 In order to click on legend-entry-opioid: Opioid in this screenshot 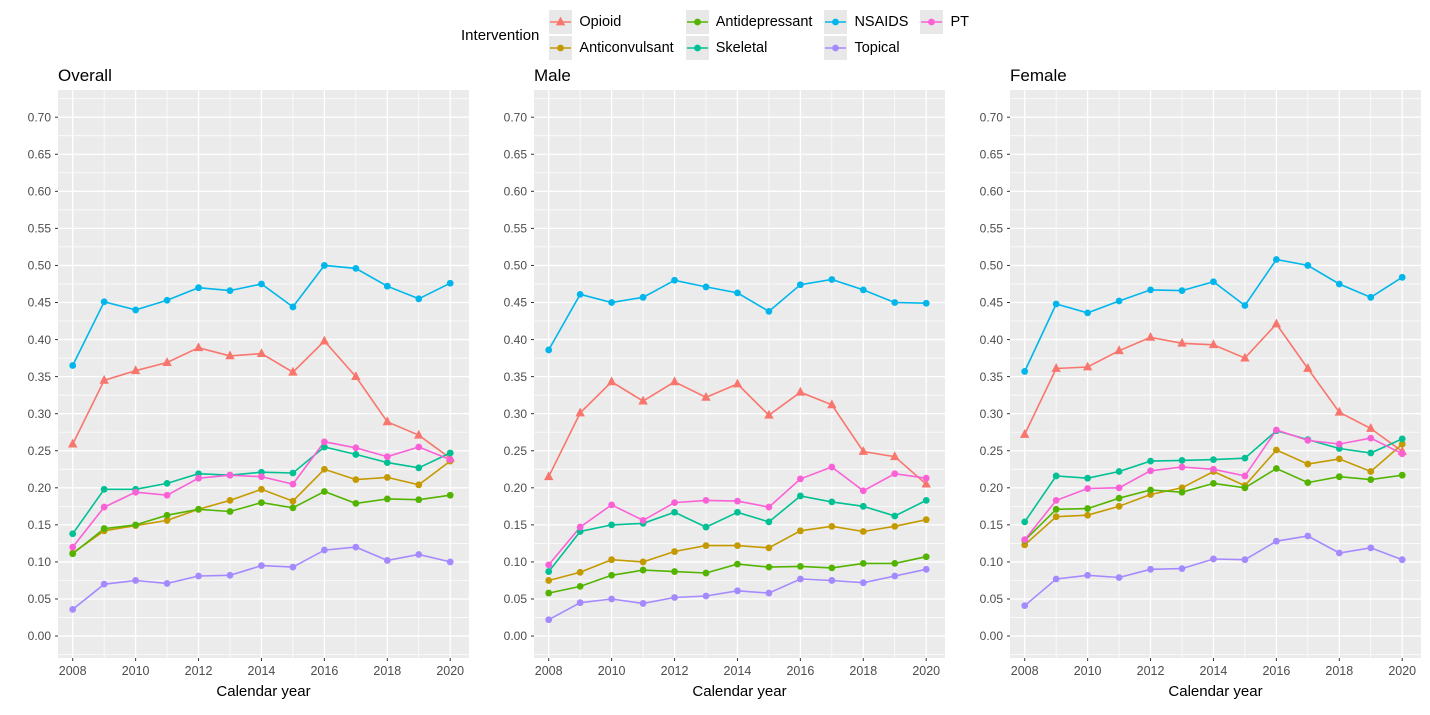, I will do `click(611, 22)`.